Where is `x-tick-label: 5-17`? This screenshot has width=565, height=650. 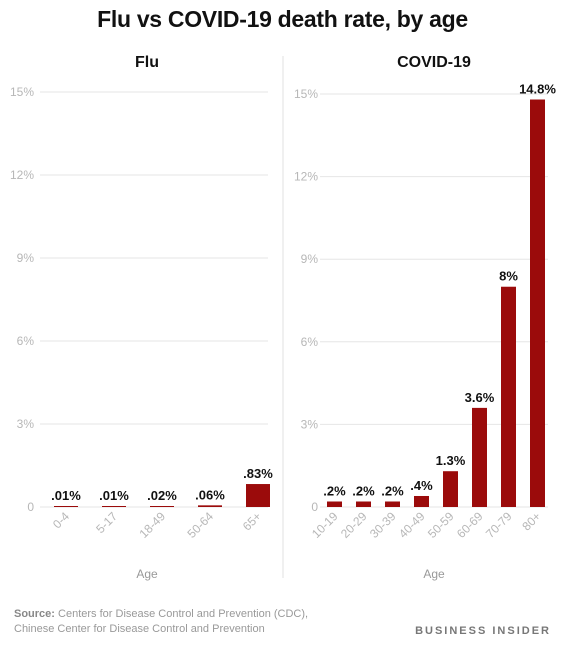 x-tick-label: 5-17 is located at coordinates (106, 522).